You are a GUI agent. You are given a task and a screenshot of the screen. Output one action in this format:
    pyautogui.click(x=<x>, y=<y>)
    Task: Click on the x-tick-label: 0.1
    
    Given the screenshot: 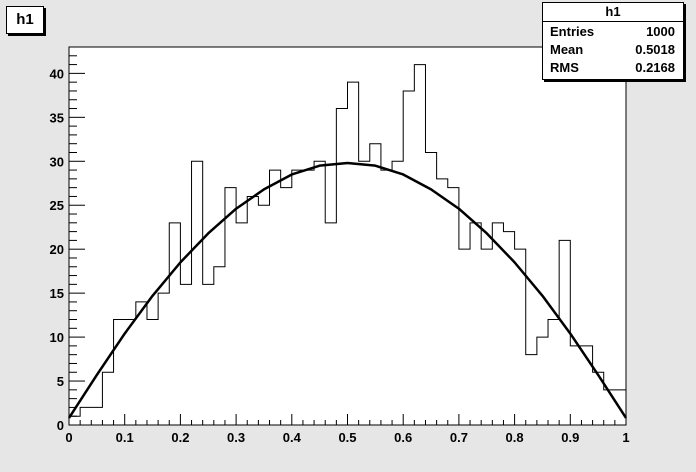 What is the action you would take?
    pyautogui.click(x=125, y=437)
    